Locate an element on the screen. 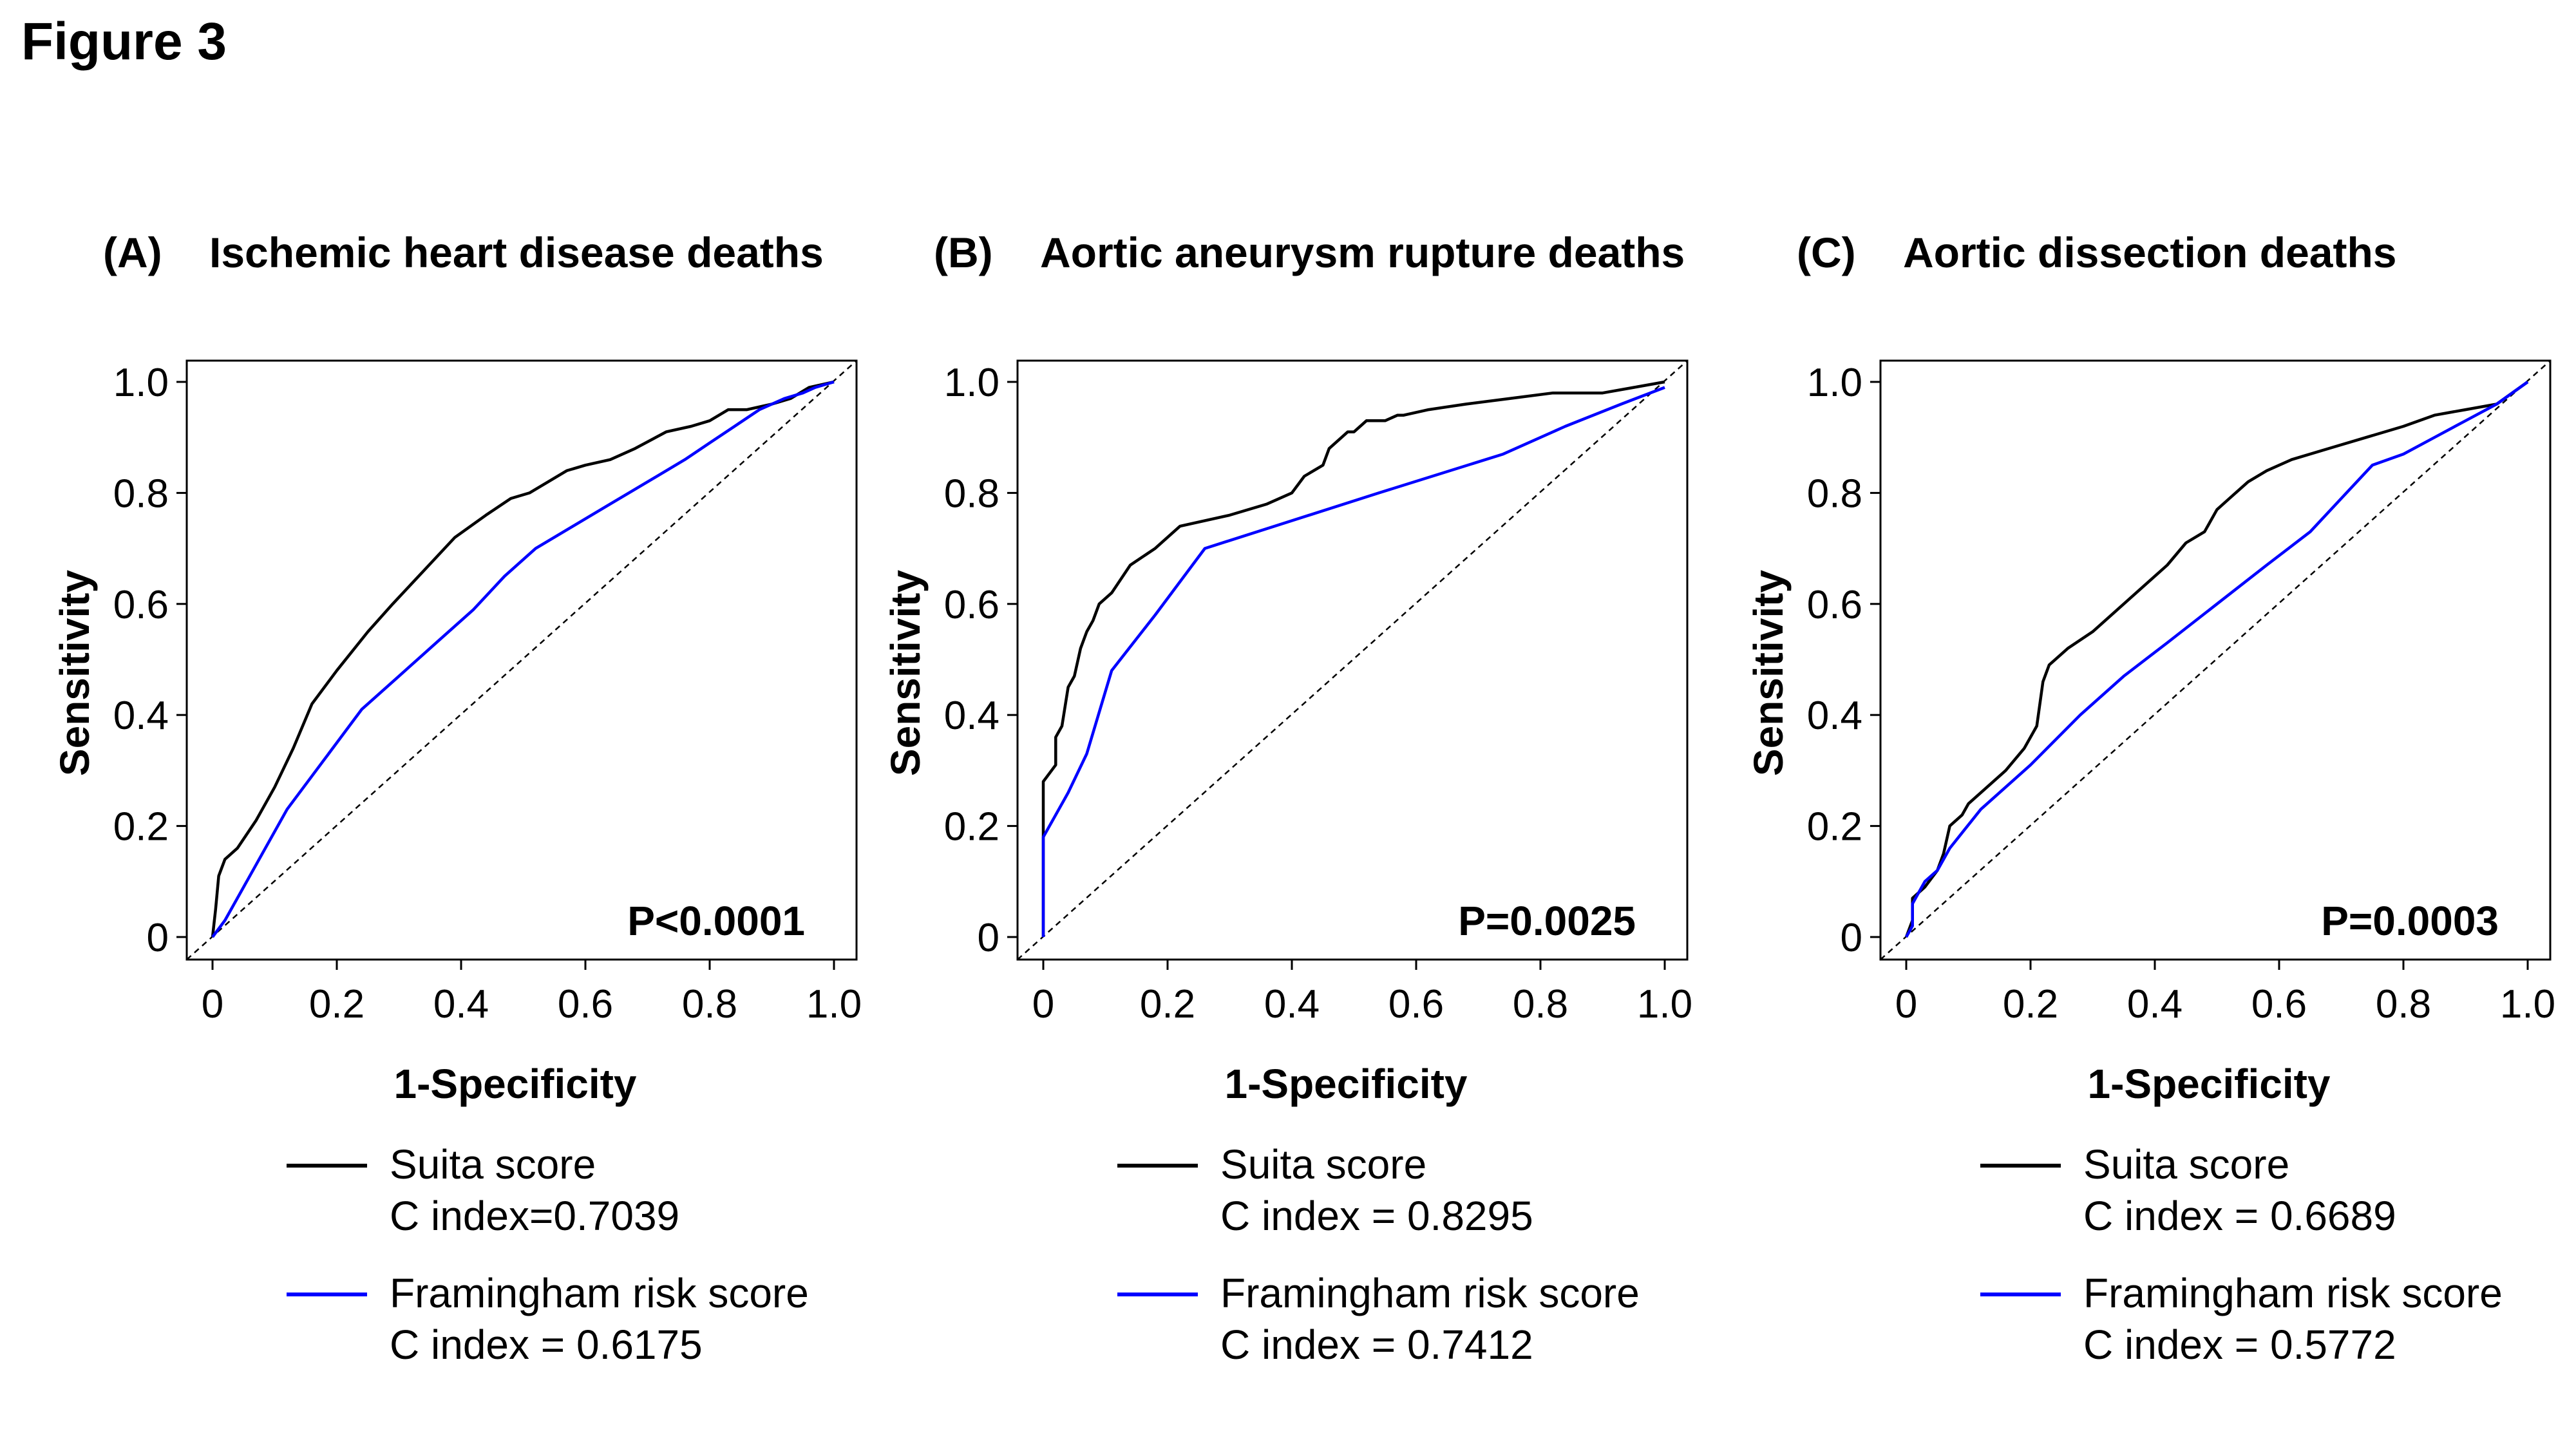 The width and height of the screenshot is (2576, 1449). panel-3-curve-framingham-risk-score is located at coordinates (2217, 659).